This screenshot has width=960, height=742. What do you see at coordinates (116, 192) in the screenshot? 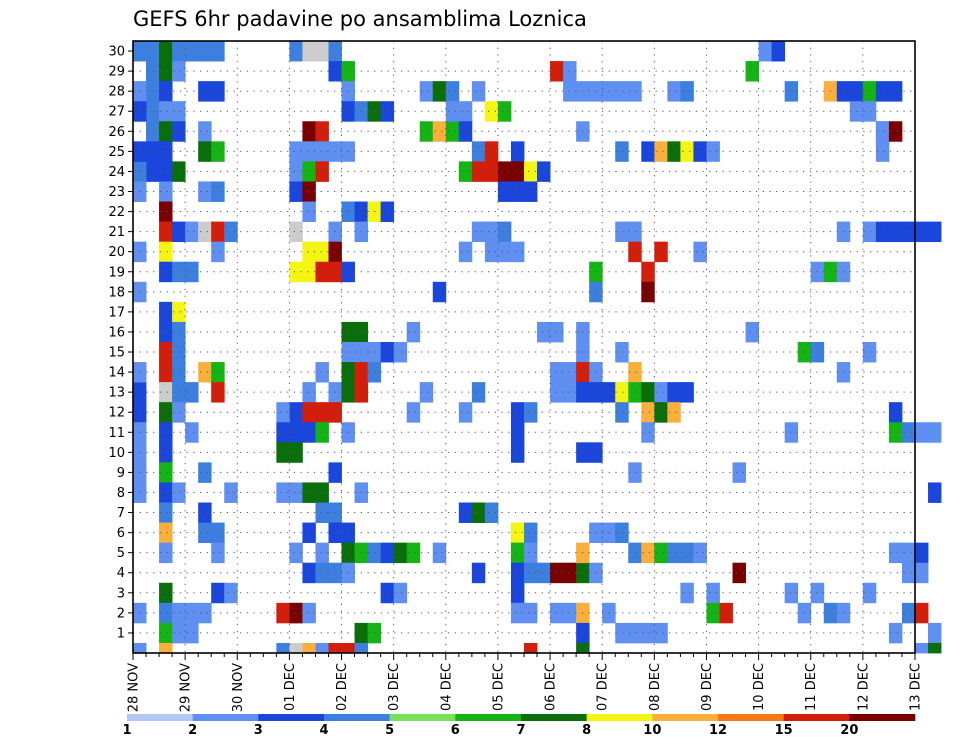
I see `y-tick-label: 23` at bounding box center [116, 192].